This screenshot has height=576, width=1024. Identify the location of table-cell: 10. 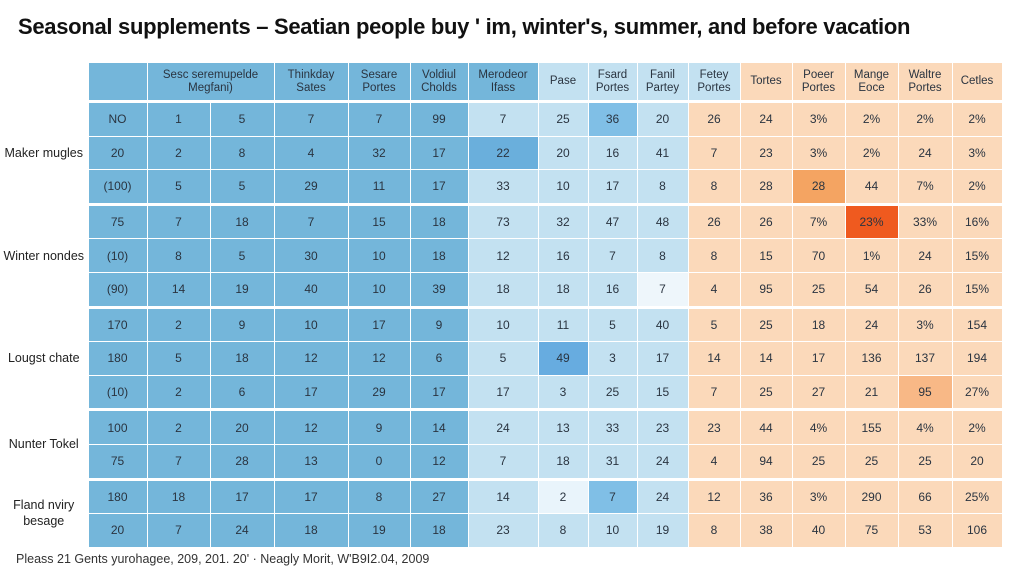
(503, 324).